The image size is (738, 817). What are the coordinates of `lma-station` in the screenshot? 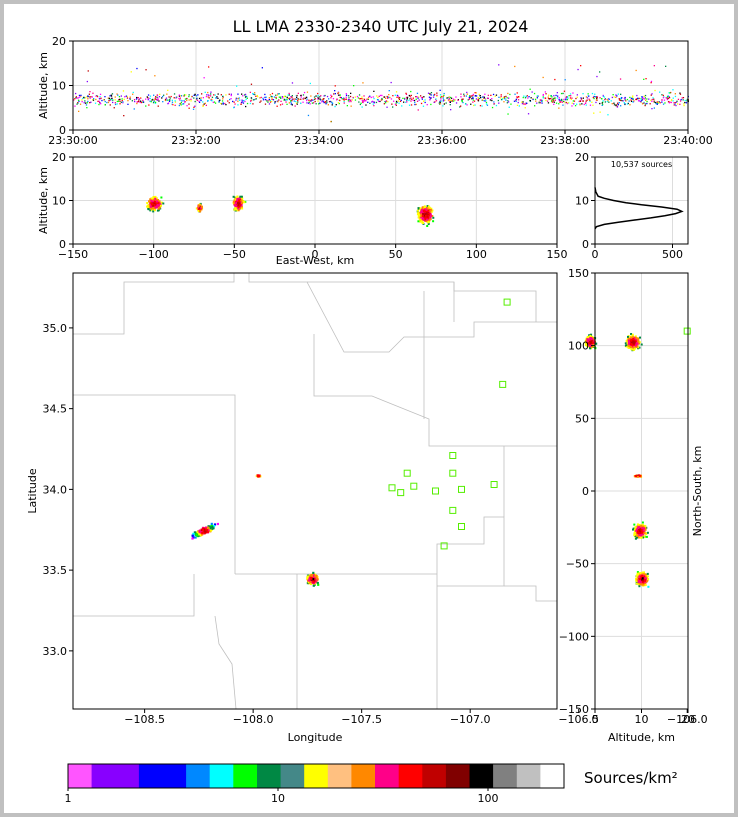 It's located at (414, 486).